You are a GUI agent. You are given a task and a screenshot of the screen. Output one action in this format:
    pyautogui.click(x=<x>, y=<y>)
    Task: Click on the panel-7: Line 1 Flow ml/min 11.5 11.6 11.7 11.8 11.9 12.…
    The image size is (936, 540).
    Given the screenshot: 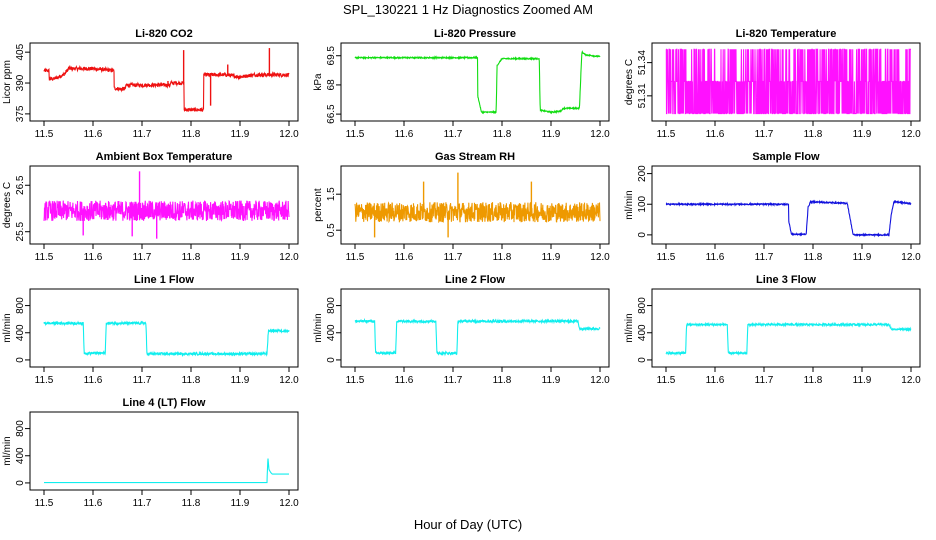 What is the action you would take?
    pyautogui.click(x=150, y=330)
    